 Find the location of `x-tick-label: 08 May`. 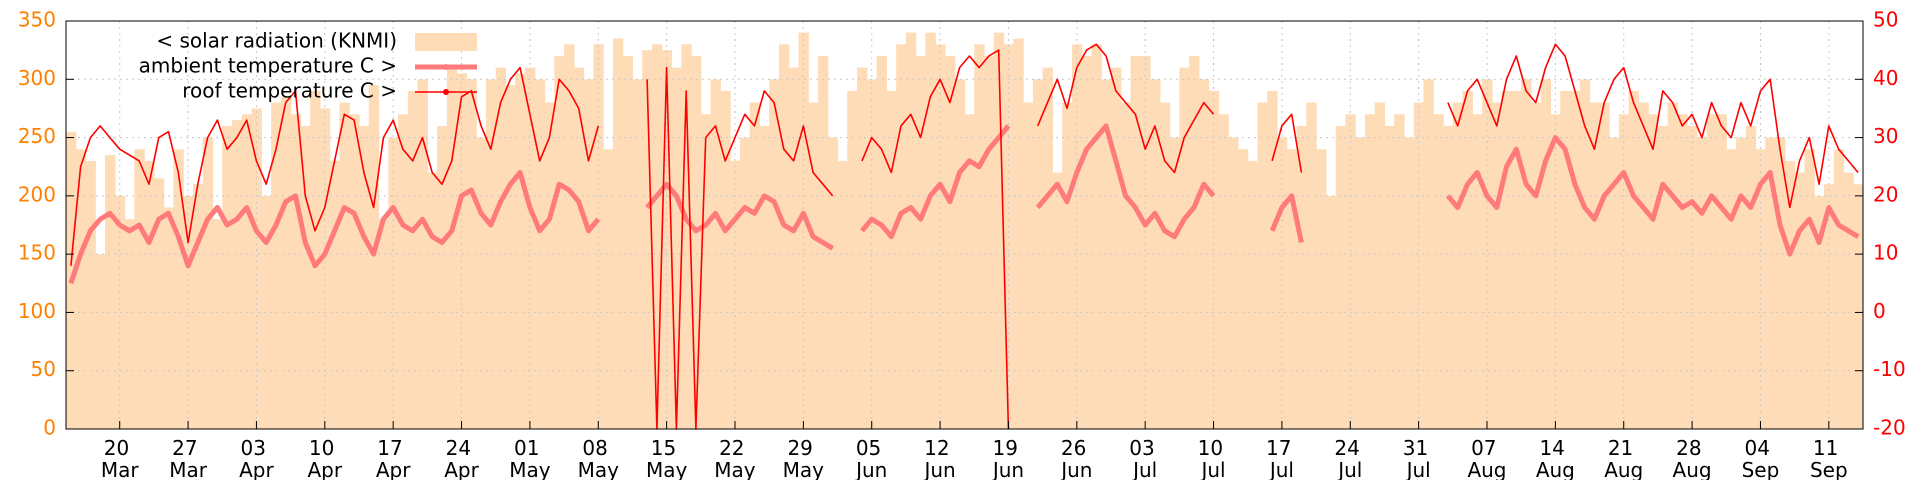

x-tick-label: 08 May is located at coordinates (599, 458).